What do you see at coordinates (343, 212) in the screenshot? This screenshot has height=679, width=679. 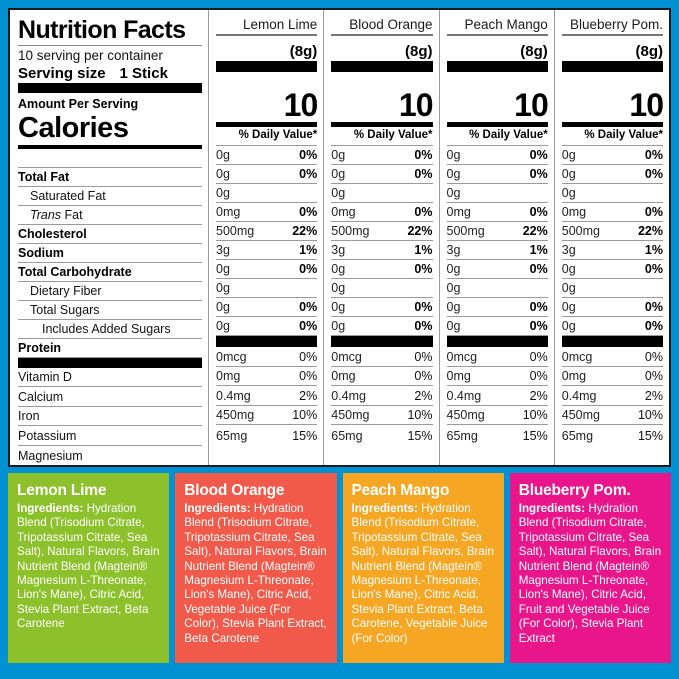 I see `nutrient-amount: 0mg` at bounding box center [343, 212].